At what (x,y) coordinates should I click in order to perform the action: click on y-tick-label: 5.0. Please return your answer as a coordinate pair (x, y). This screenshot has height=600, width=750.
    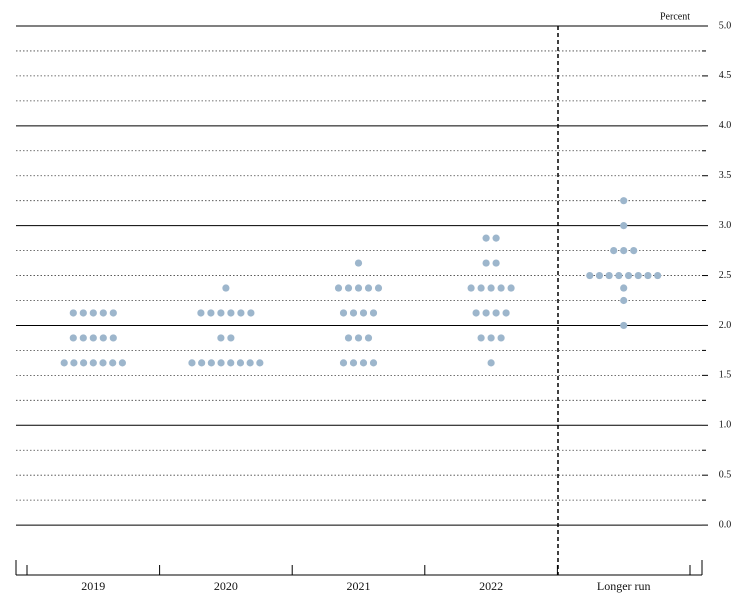
    Looking at the image, I should click on (725, 25).